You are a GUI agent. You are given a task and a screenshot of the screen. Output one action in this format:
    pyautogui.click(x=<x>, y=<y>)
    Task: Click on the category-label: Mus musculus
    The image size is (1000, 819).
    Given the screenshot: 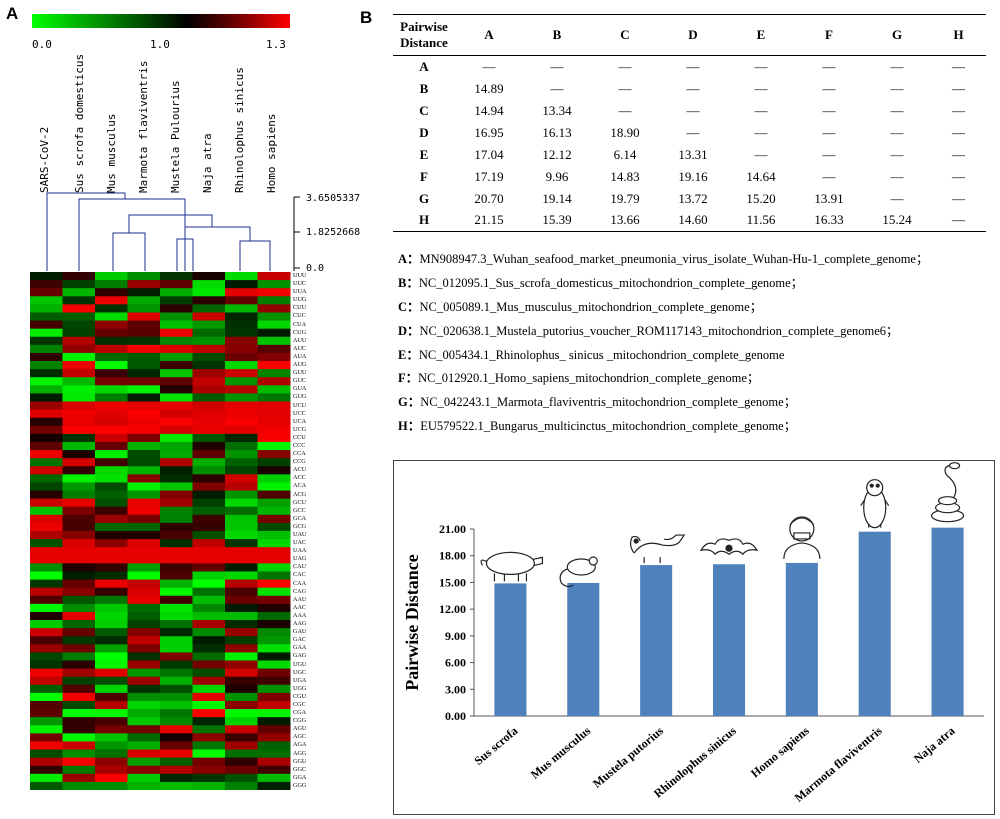 What is the action you would take?
    pyautogui.click(x=561, y=752)
    